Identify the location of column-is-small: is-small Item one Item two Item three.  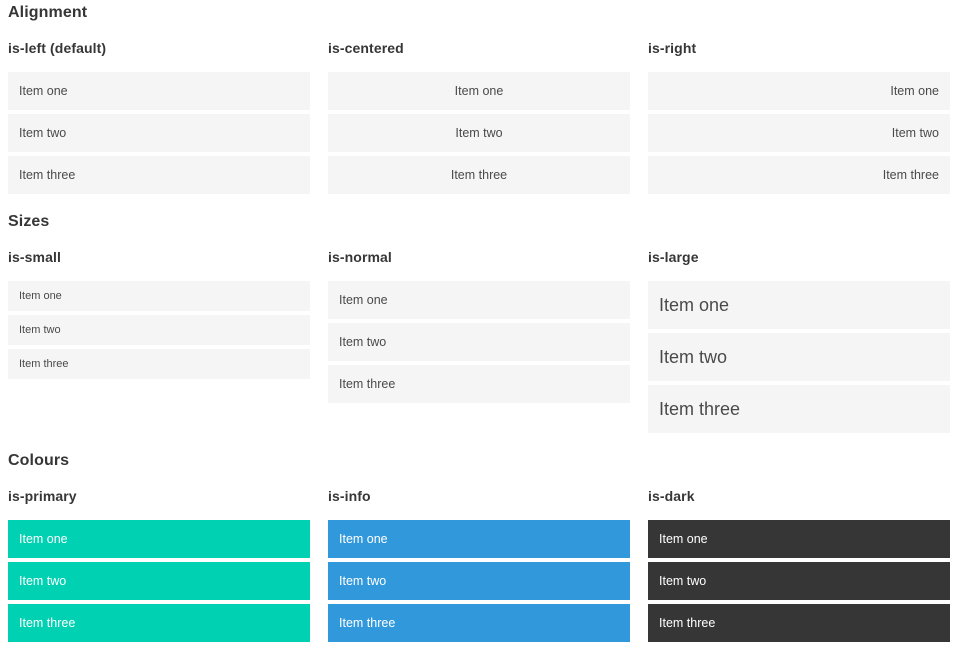
(159, 341).